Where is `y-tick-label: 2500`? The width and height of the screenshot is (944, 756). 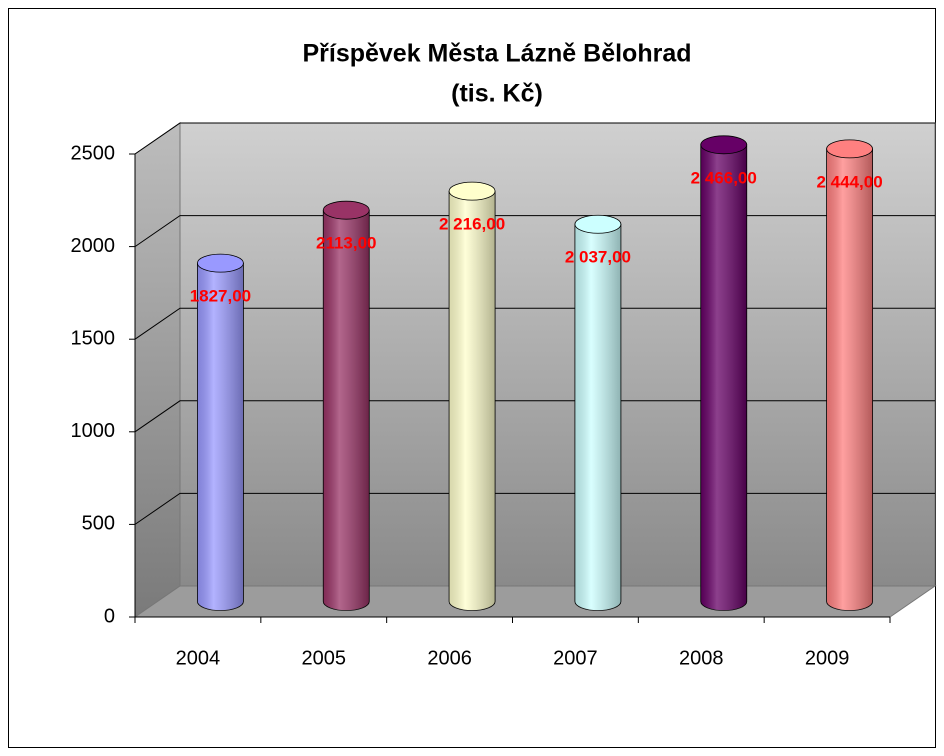
y-tick-label: 2500 is located at coordinates (93, 153).